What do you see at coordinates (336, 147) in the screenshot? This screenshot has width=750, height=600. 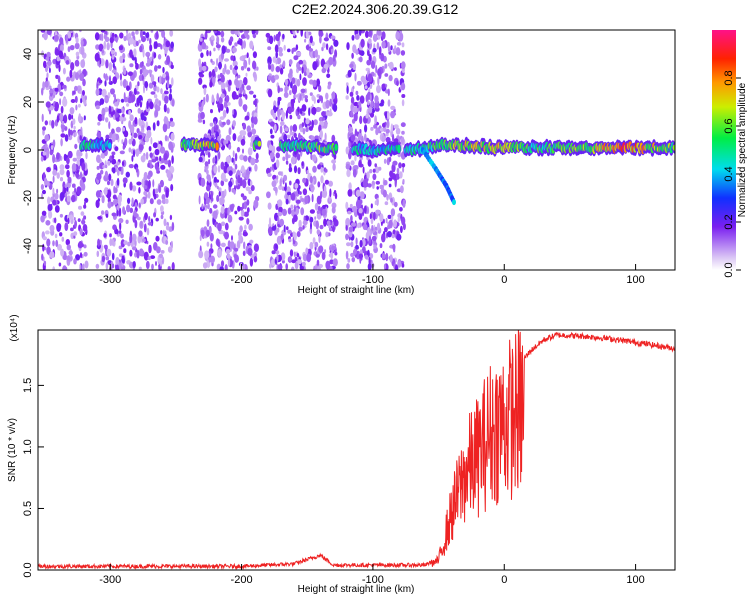 I see `signal-cell` at bounding box center [336, 147].